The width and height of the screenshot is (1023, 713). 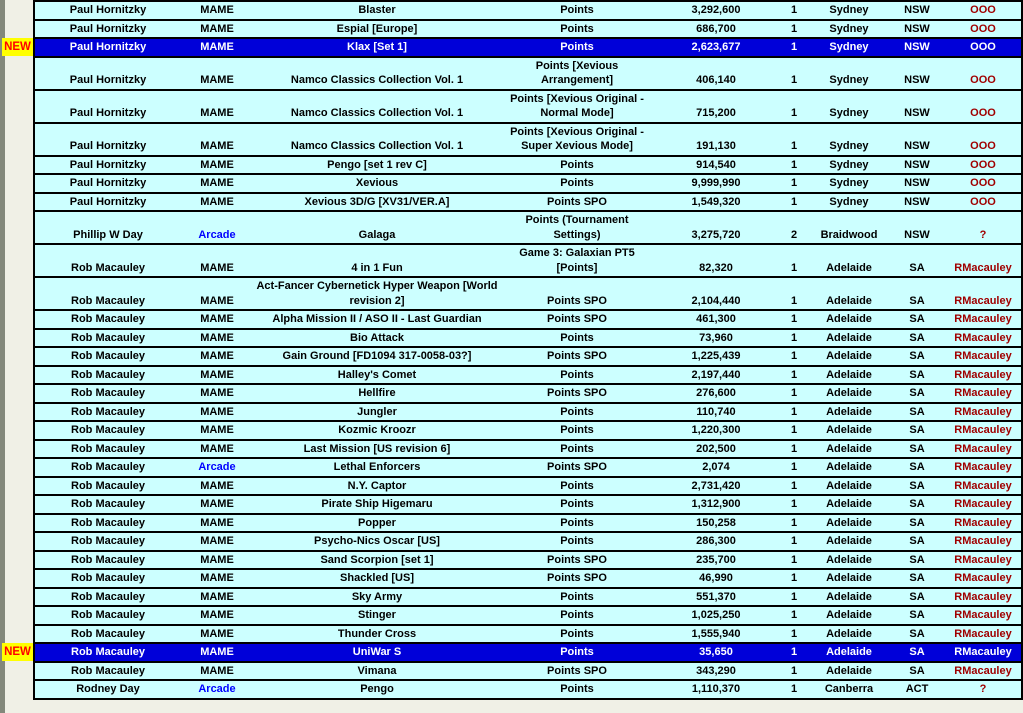 What do you see at coordinates (377, 522) in the screenshot?
I see `cell-game-title: Popper` at bounding box center [377, 522].